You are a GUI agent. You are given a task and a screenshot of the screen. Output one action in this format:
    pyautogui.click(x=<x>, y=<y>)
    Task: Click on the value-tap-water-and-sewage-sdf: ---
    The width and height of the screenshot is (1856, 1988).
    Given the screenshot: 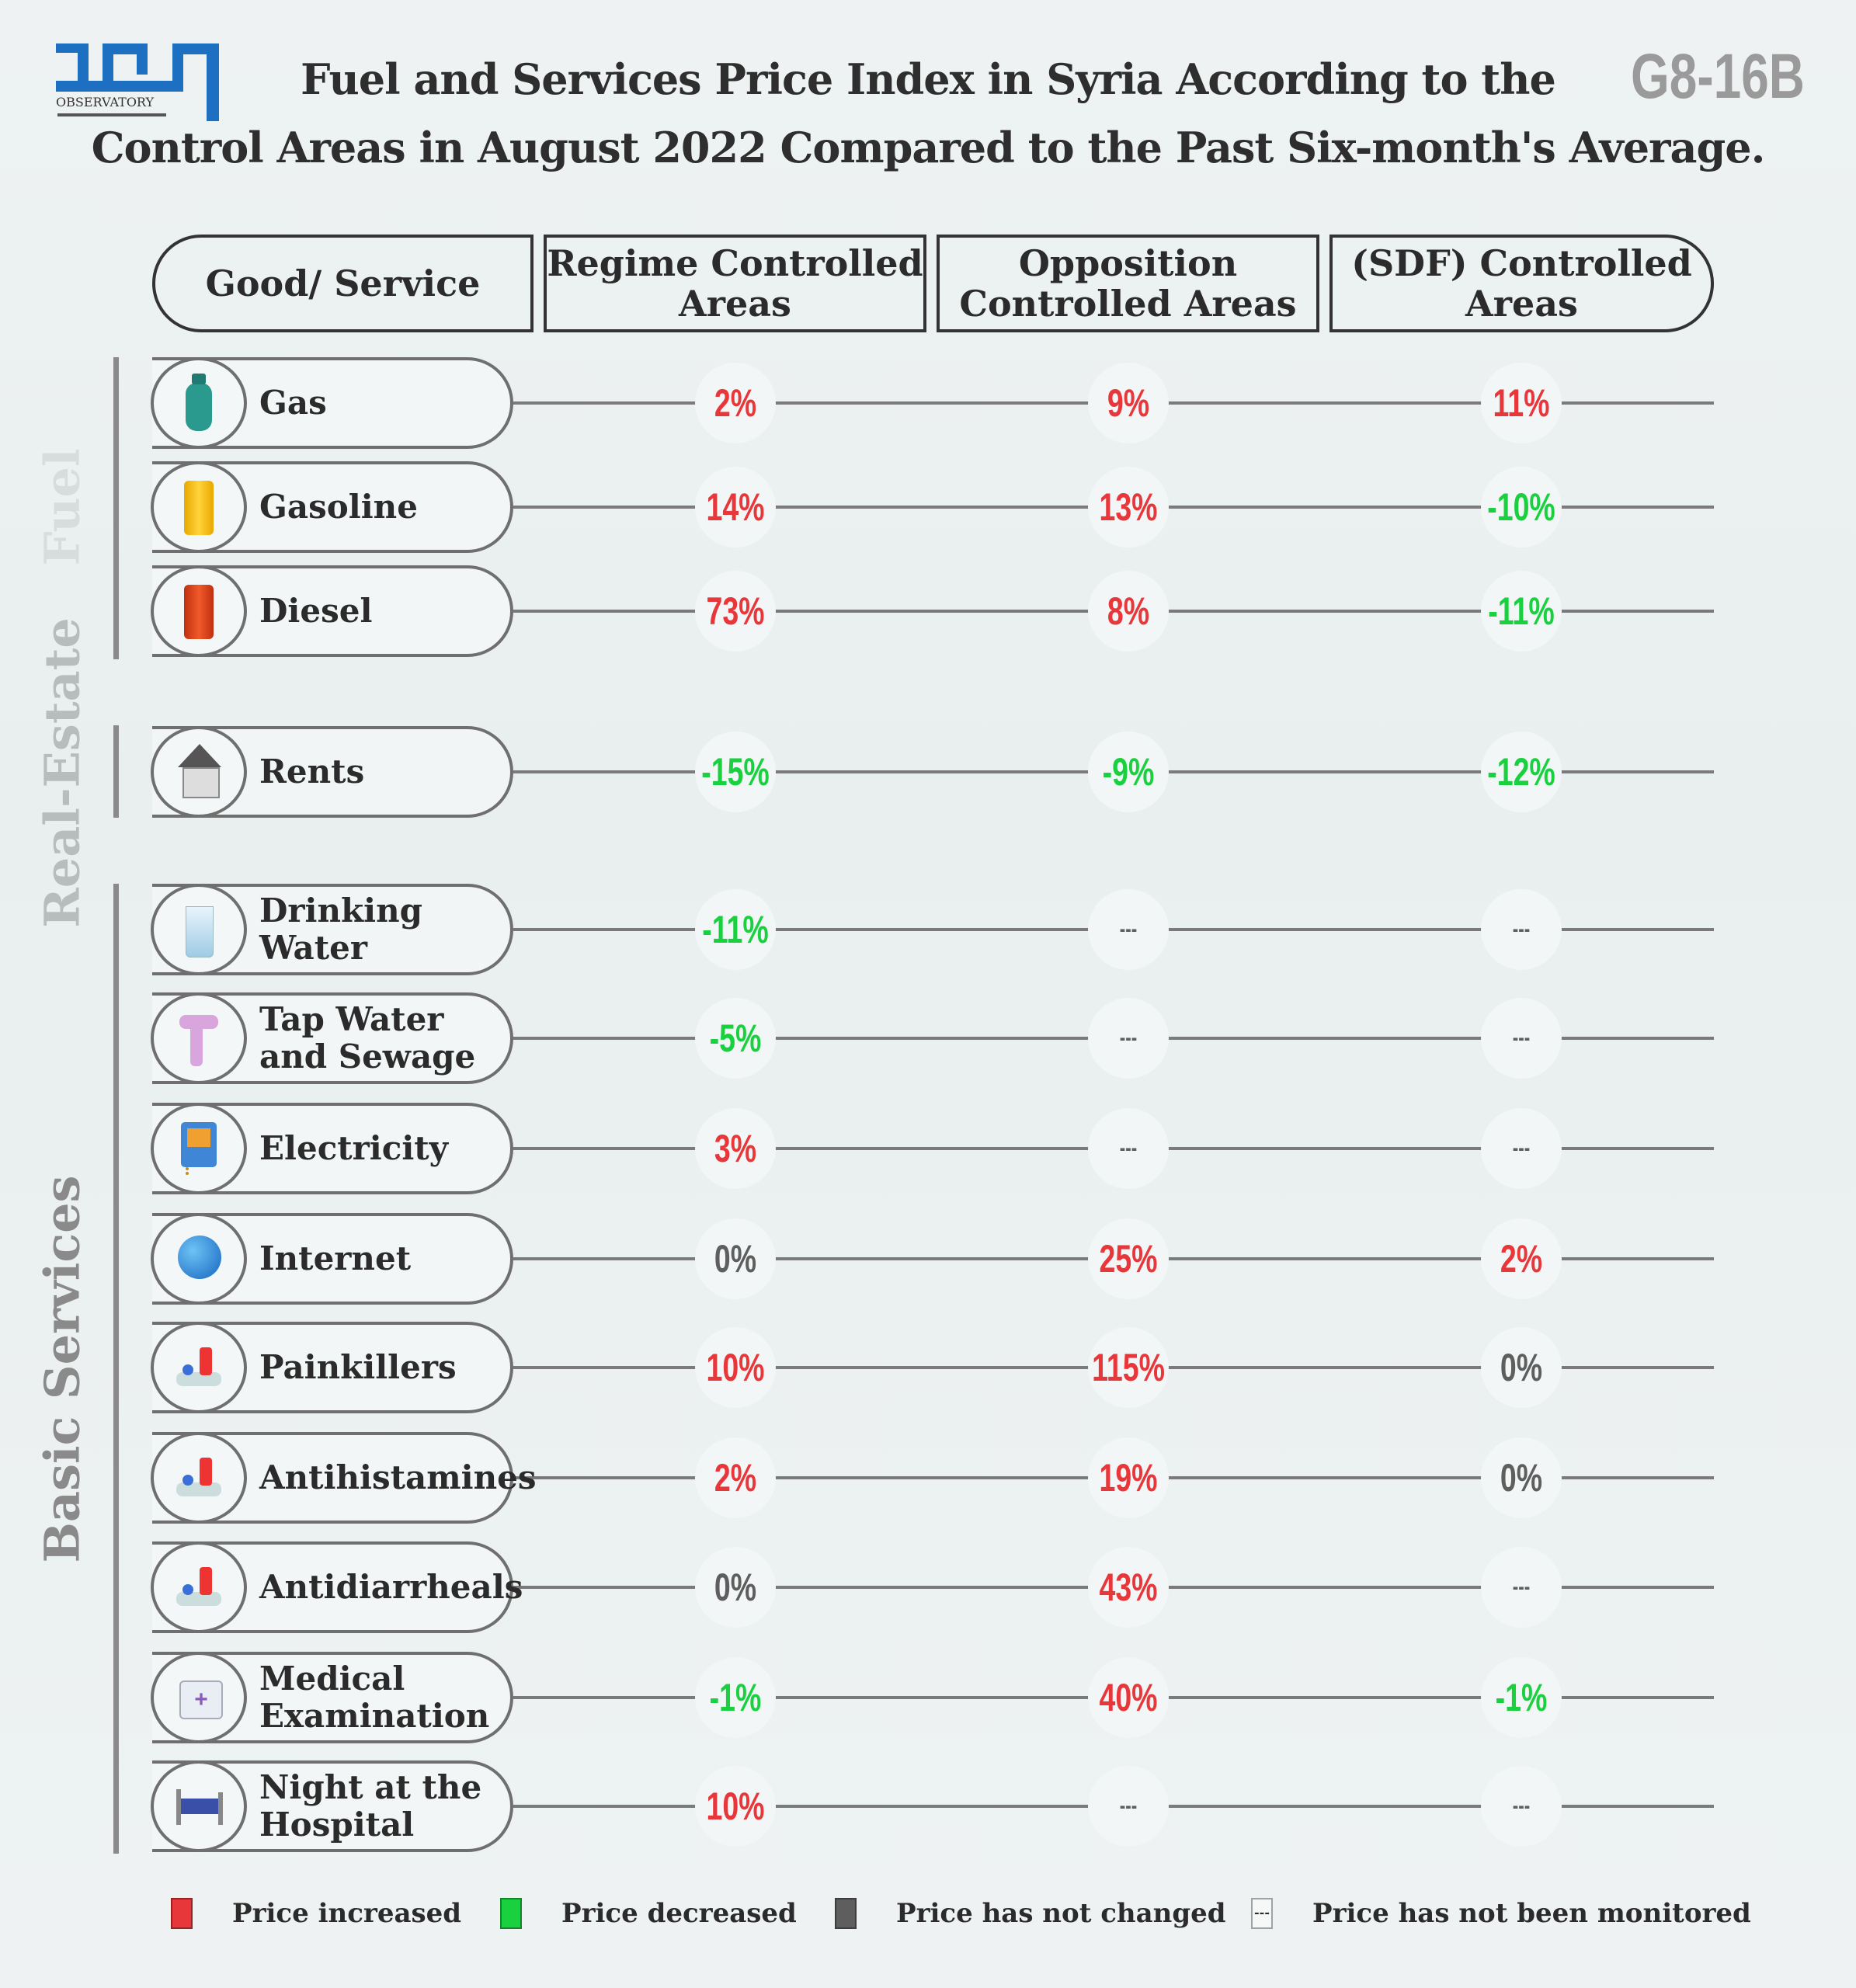 What is the action you would take?
    pyautogui.click(x=1521, y=1038)
    